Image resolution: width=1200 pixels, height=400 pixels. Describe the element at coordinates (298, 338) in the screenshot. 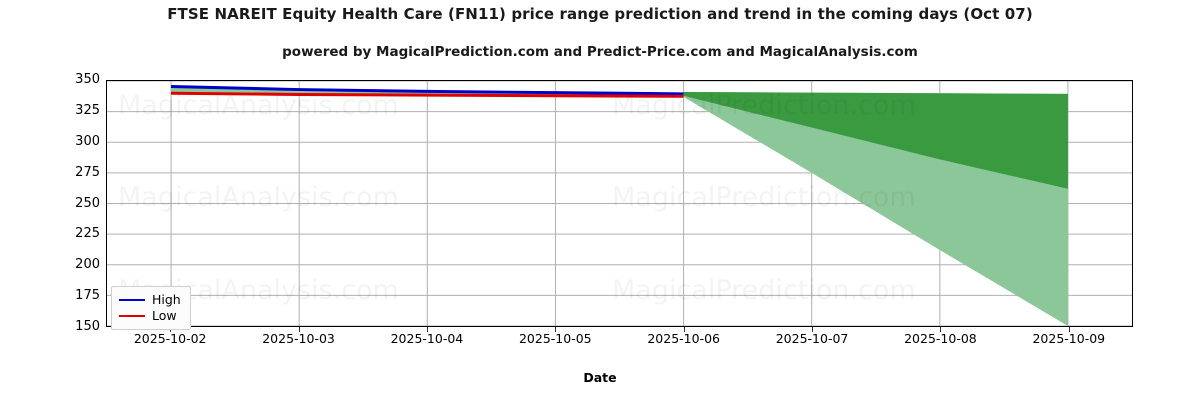

I see `x-tick-label: 2025-10-03` at that location.